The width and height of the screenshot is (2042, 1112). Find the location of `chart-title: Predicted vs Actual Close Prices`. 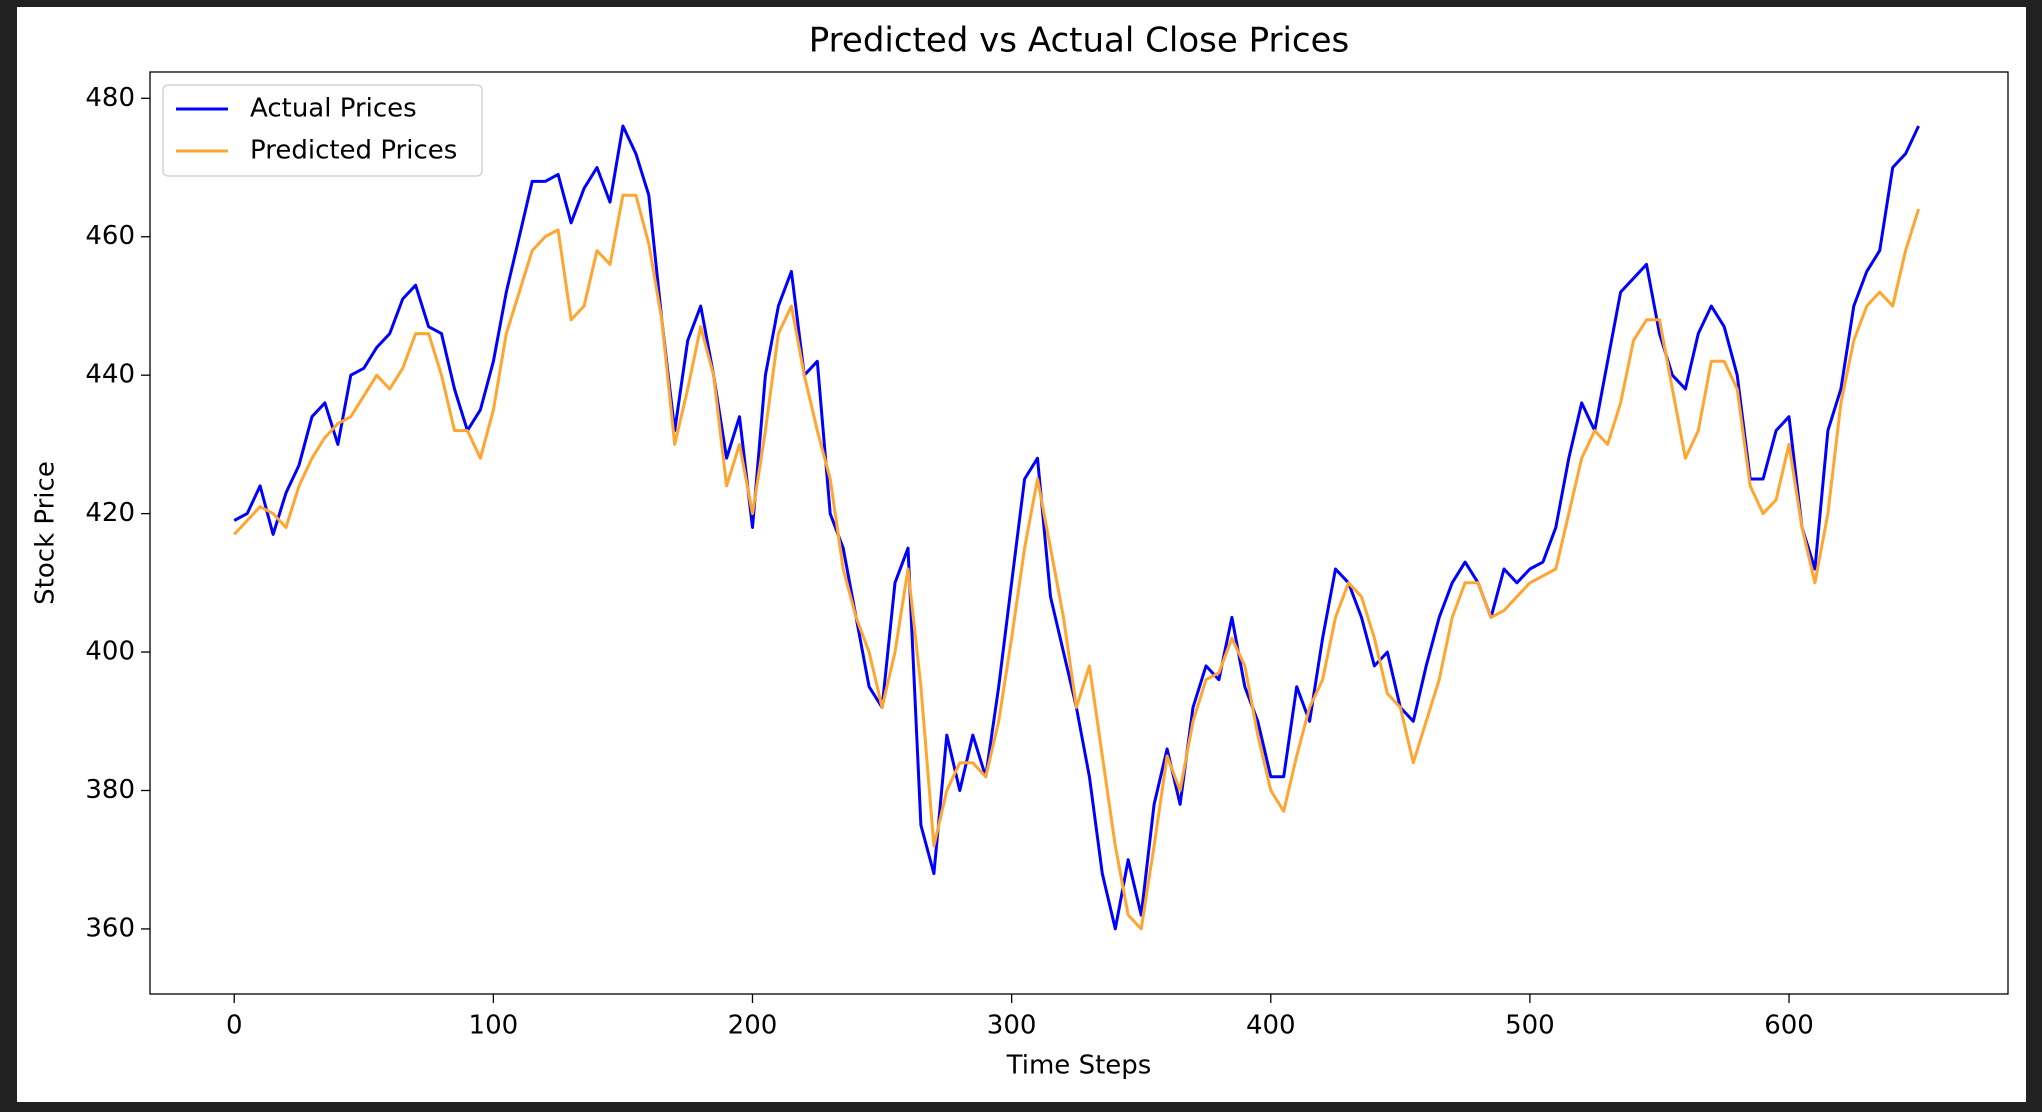

chart-title: Predicted vs Actual Close Prices is located at coordinates (1079, 41).